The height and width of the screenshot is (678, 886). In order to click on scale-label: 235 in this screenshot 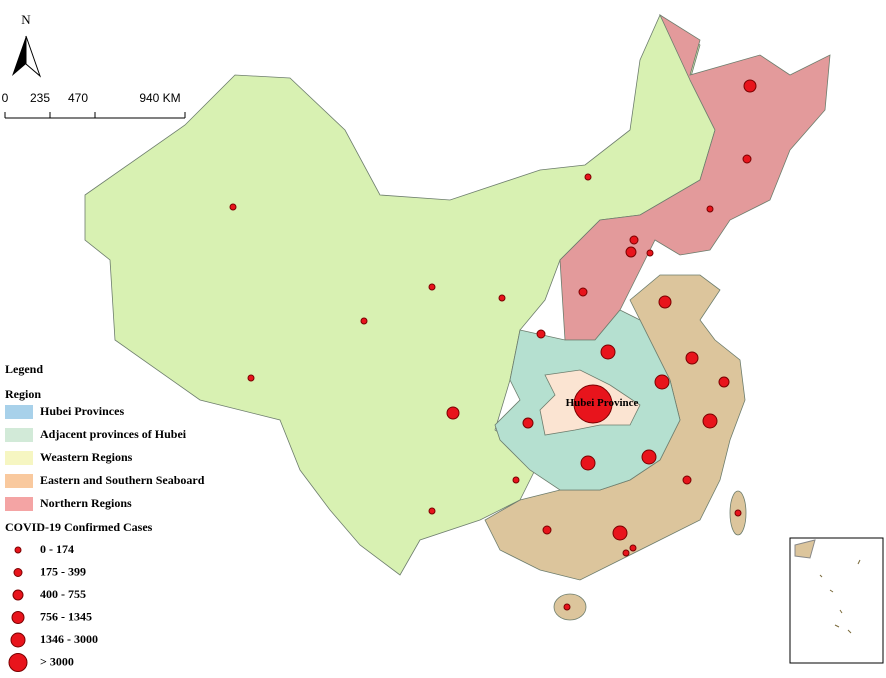, I will do `click(40, 98)`.